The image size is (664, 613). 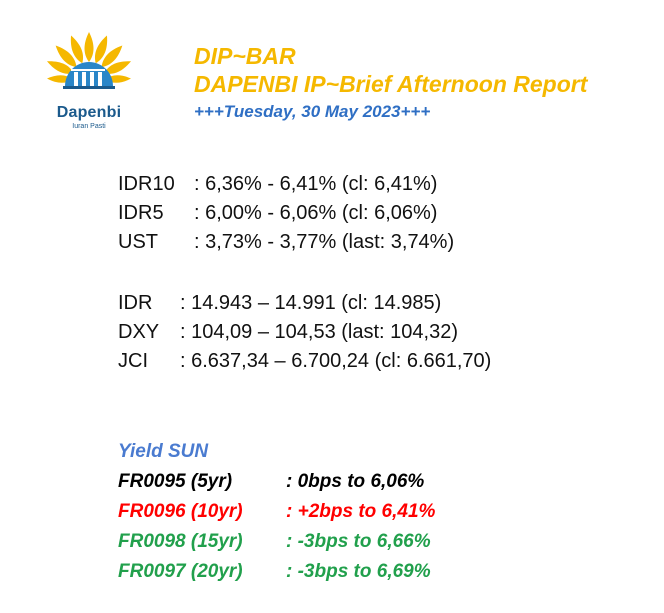 I want to click on market-value: : 6.637,34 – 6.700,24 (cl: 6.661,70), so click(x=336, y=361).